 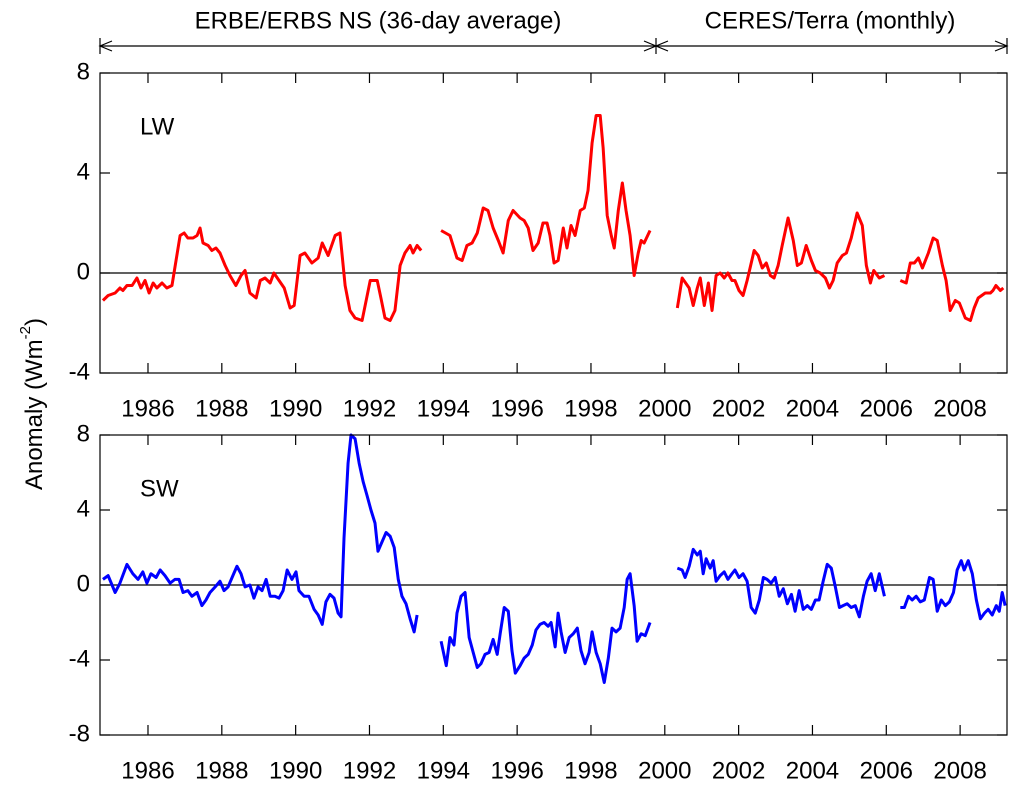 What do you see at coordinates (378, 20) in the screenshot?
I see `header-left: ERBE/ERBS NS (36-day average)` at bounding box center [378, 20].